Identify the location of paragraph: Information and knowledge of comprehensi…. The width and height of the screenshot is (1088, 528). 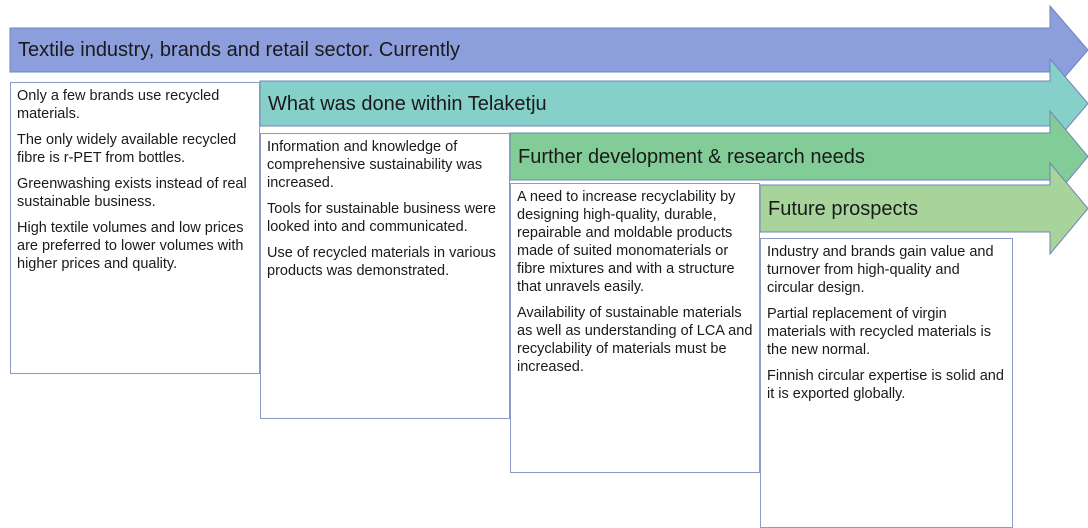
(375, 165).